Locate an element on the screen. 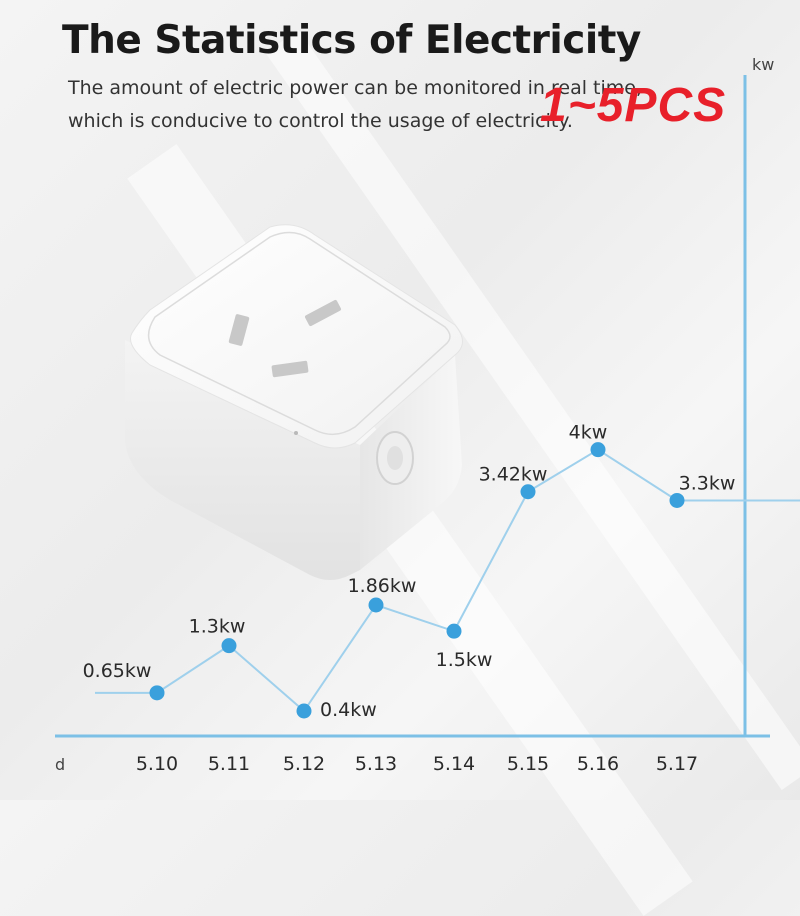 The width and height of the screenshot is (800, 916). x-tick-label: 5.13 is located at coordinates (376, 764).